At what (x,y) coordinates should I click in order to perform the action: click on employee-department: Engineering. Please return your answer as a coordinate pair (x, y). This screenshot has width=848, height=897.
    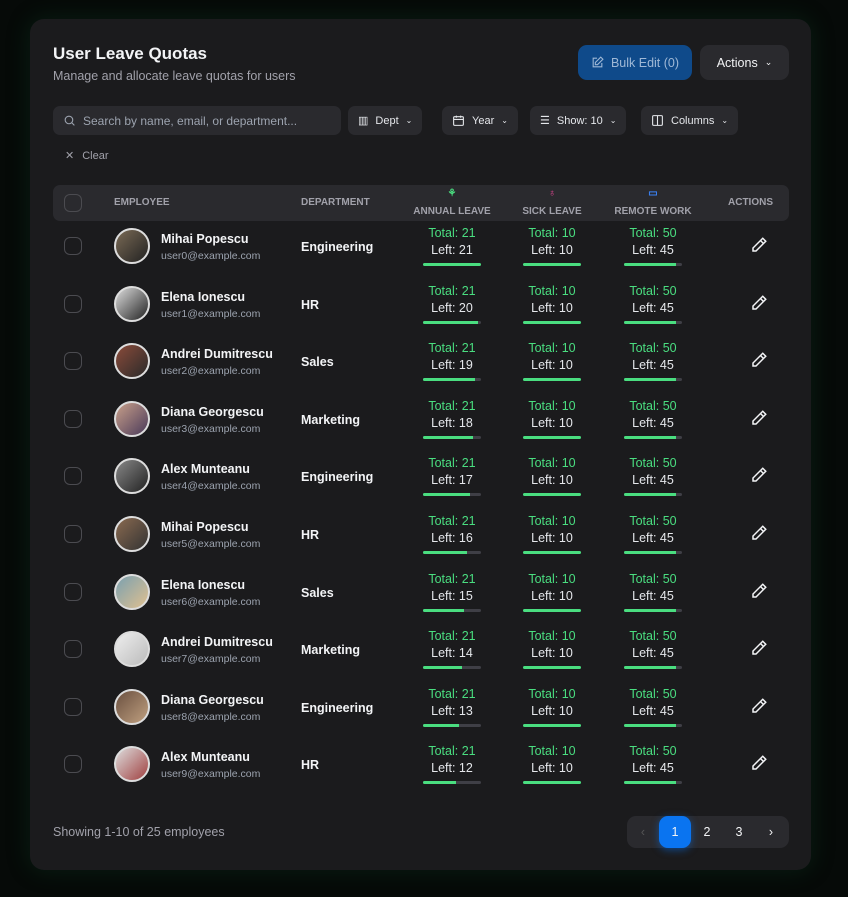
    Looking at the image, I should click on (337, 477).